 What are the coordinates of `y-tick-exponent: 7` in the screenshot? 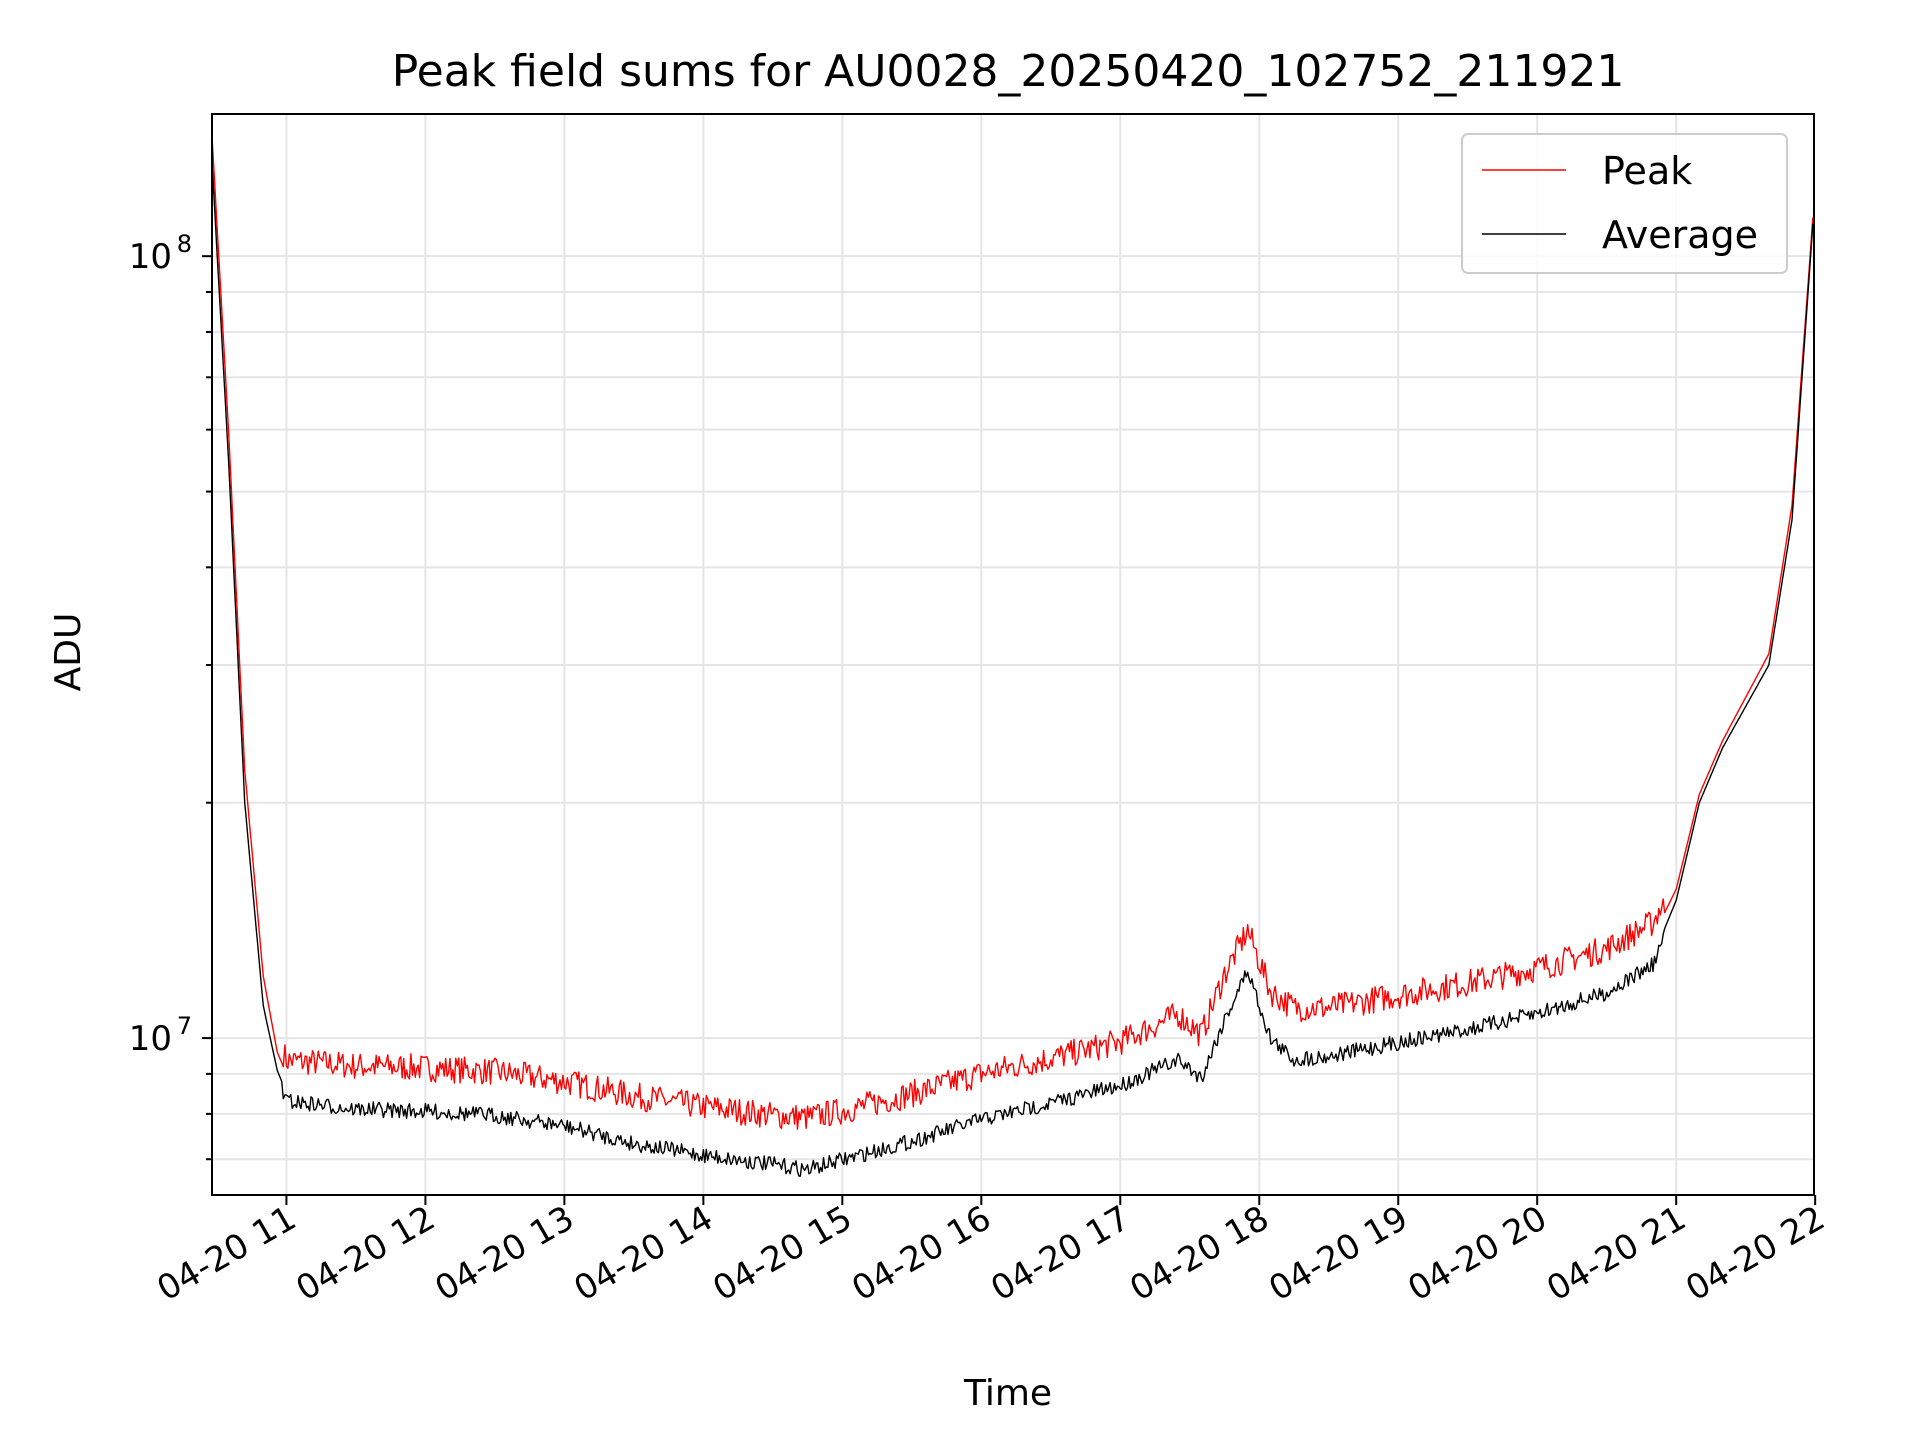 It's located at (184, 1026).